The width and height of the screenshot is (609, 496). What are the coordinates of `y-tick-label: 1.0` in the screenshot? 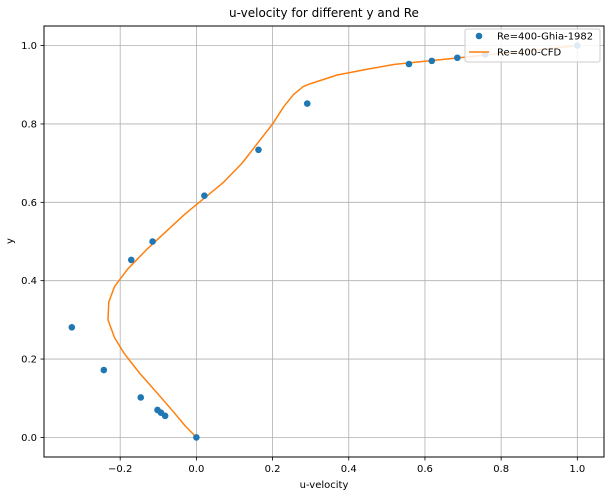 It's located at (29, 46).